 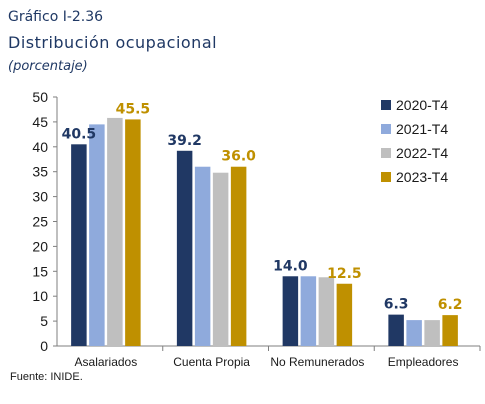 What do you see at coordinates (48, 66) in the screenshot?
I see `chart-subtitle: (porcentaje)` at bounding box center [48, 66].